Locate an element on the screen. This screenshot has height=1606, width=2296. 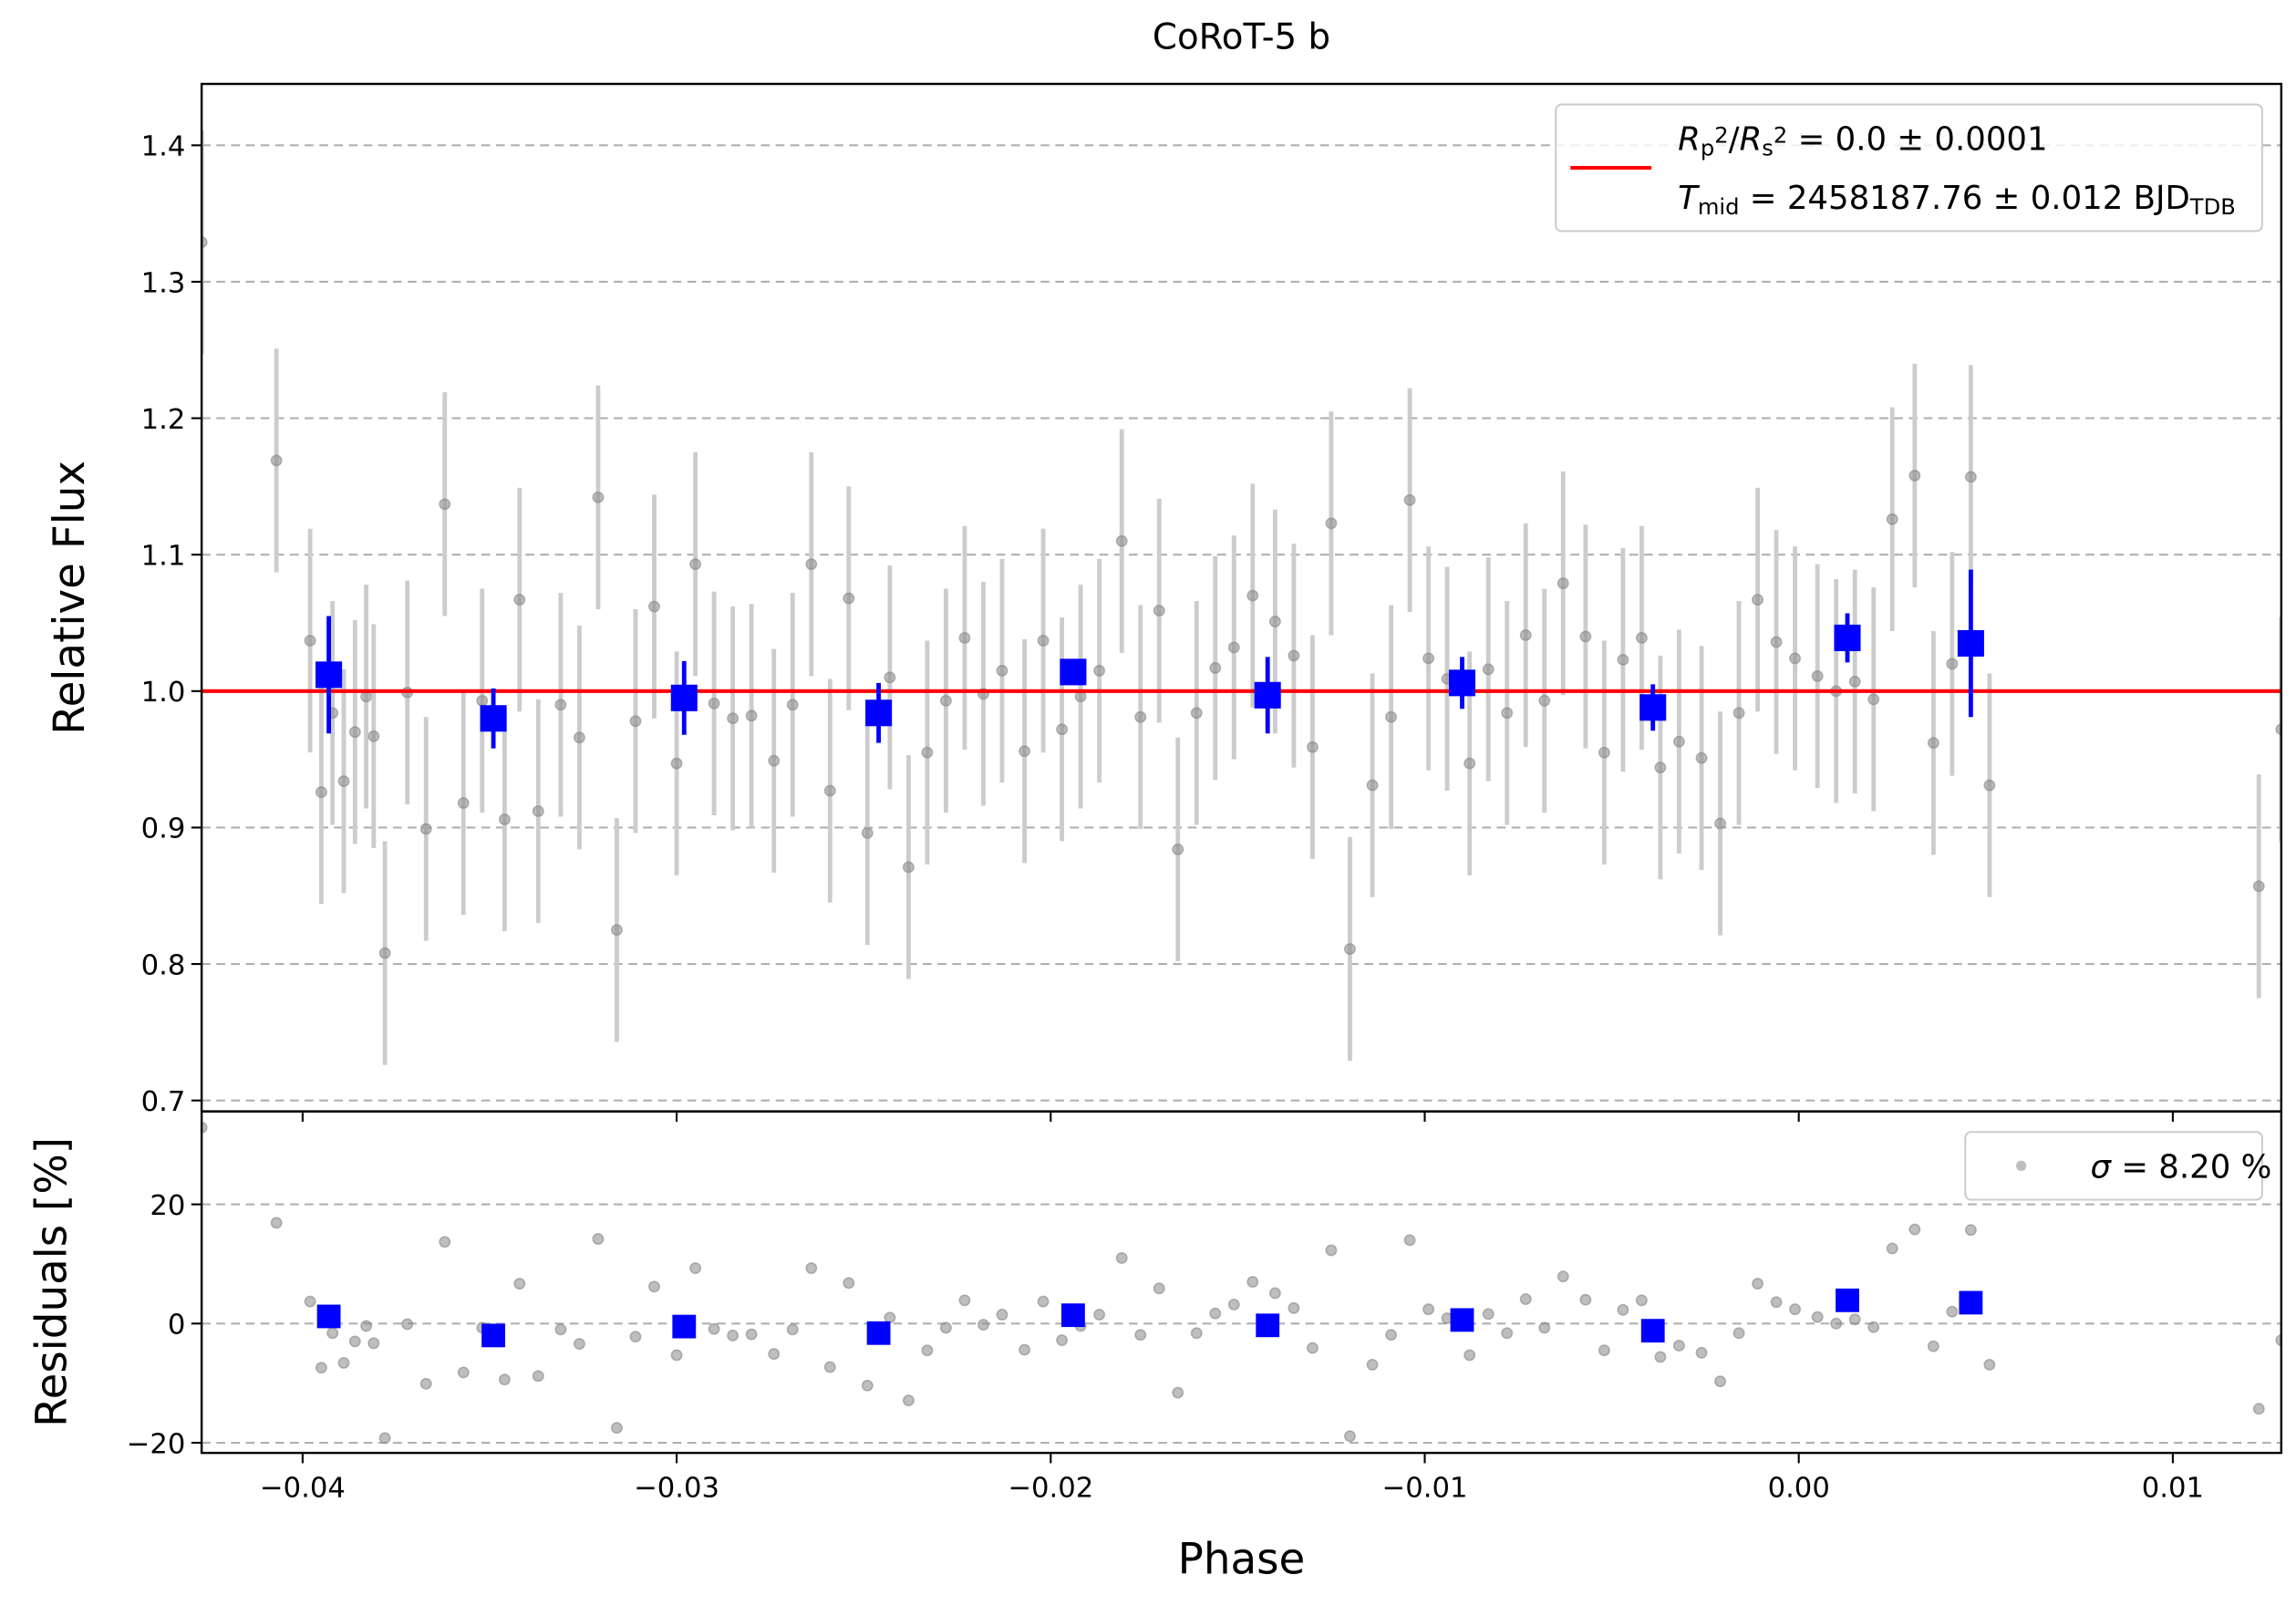
legend-text-part: = 2458187.76 ± 0.012 BJD is located at coordinates (1965, 198).